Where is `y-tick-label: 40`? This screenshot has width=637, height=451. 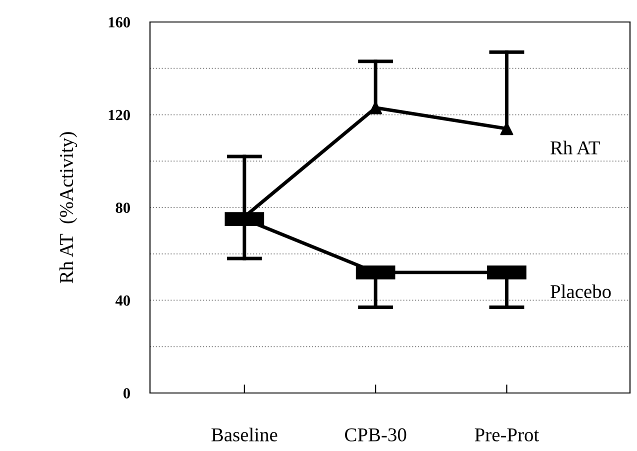 y-tick-label: 40 is located at coordinates (122, 300).